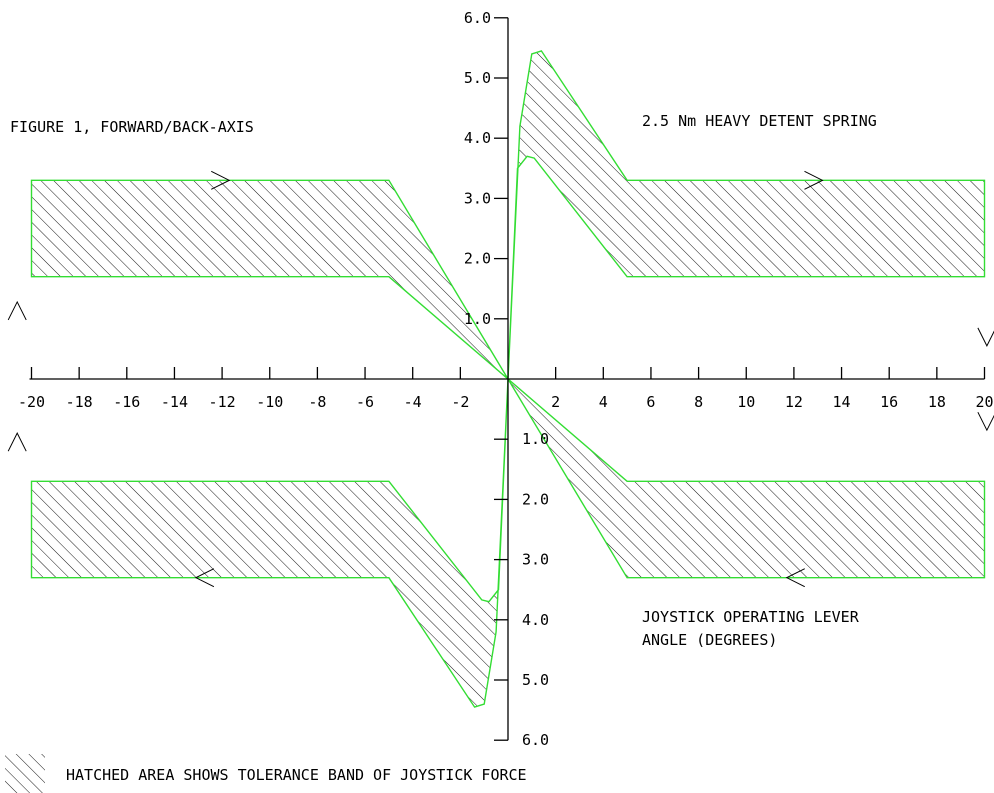 The width and height of the screenshot is (994, 793). I want to click on x-tick-label: 16, so click(889, 402).